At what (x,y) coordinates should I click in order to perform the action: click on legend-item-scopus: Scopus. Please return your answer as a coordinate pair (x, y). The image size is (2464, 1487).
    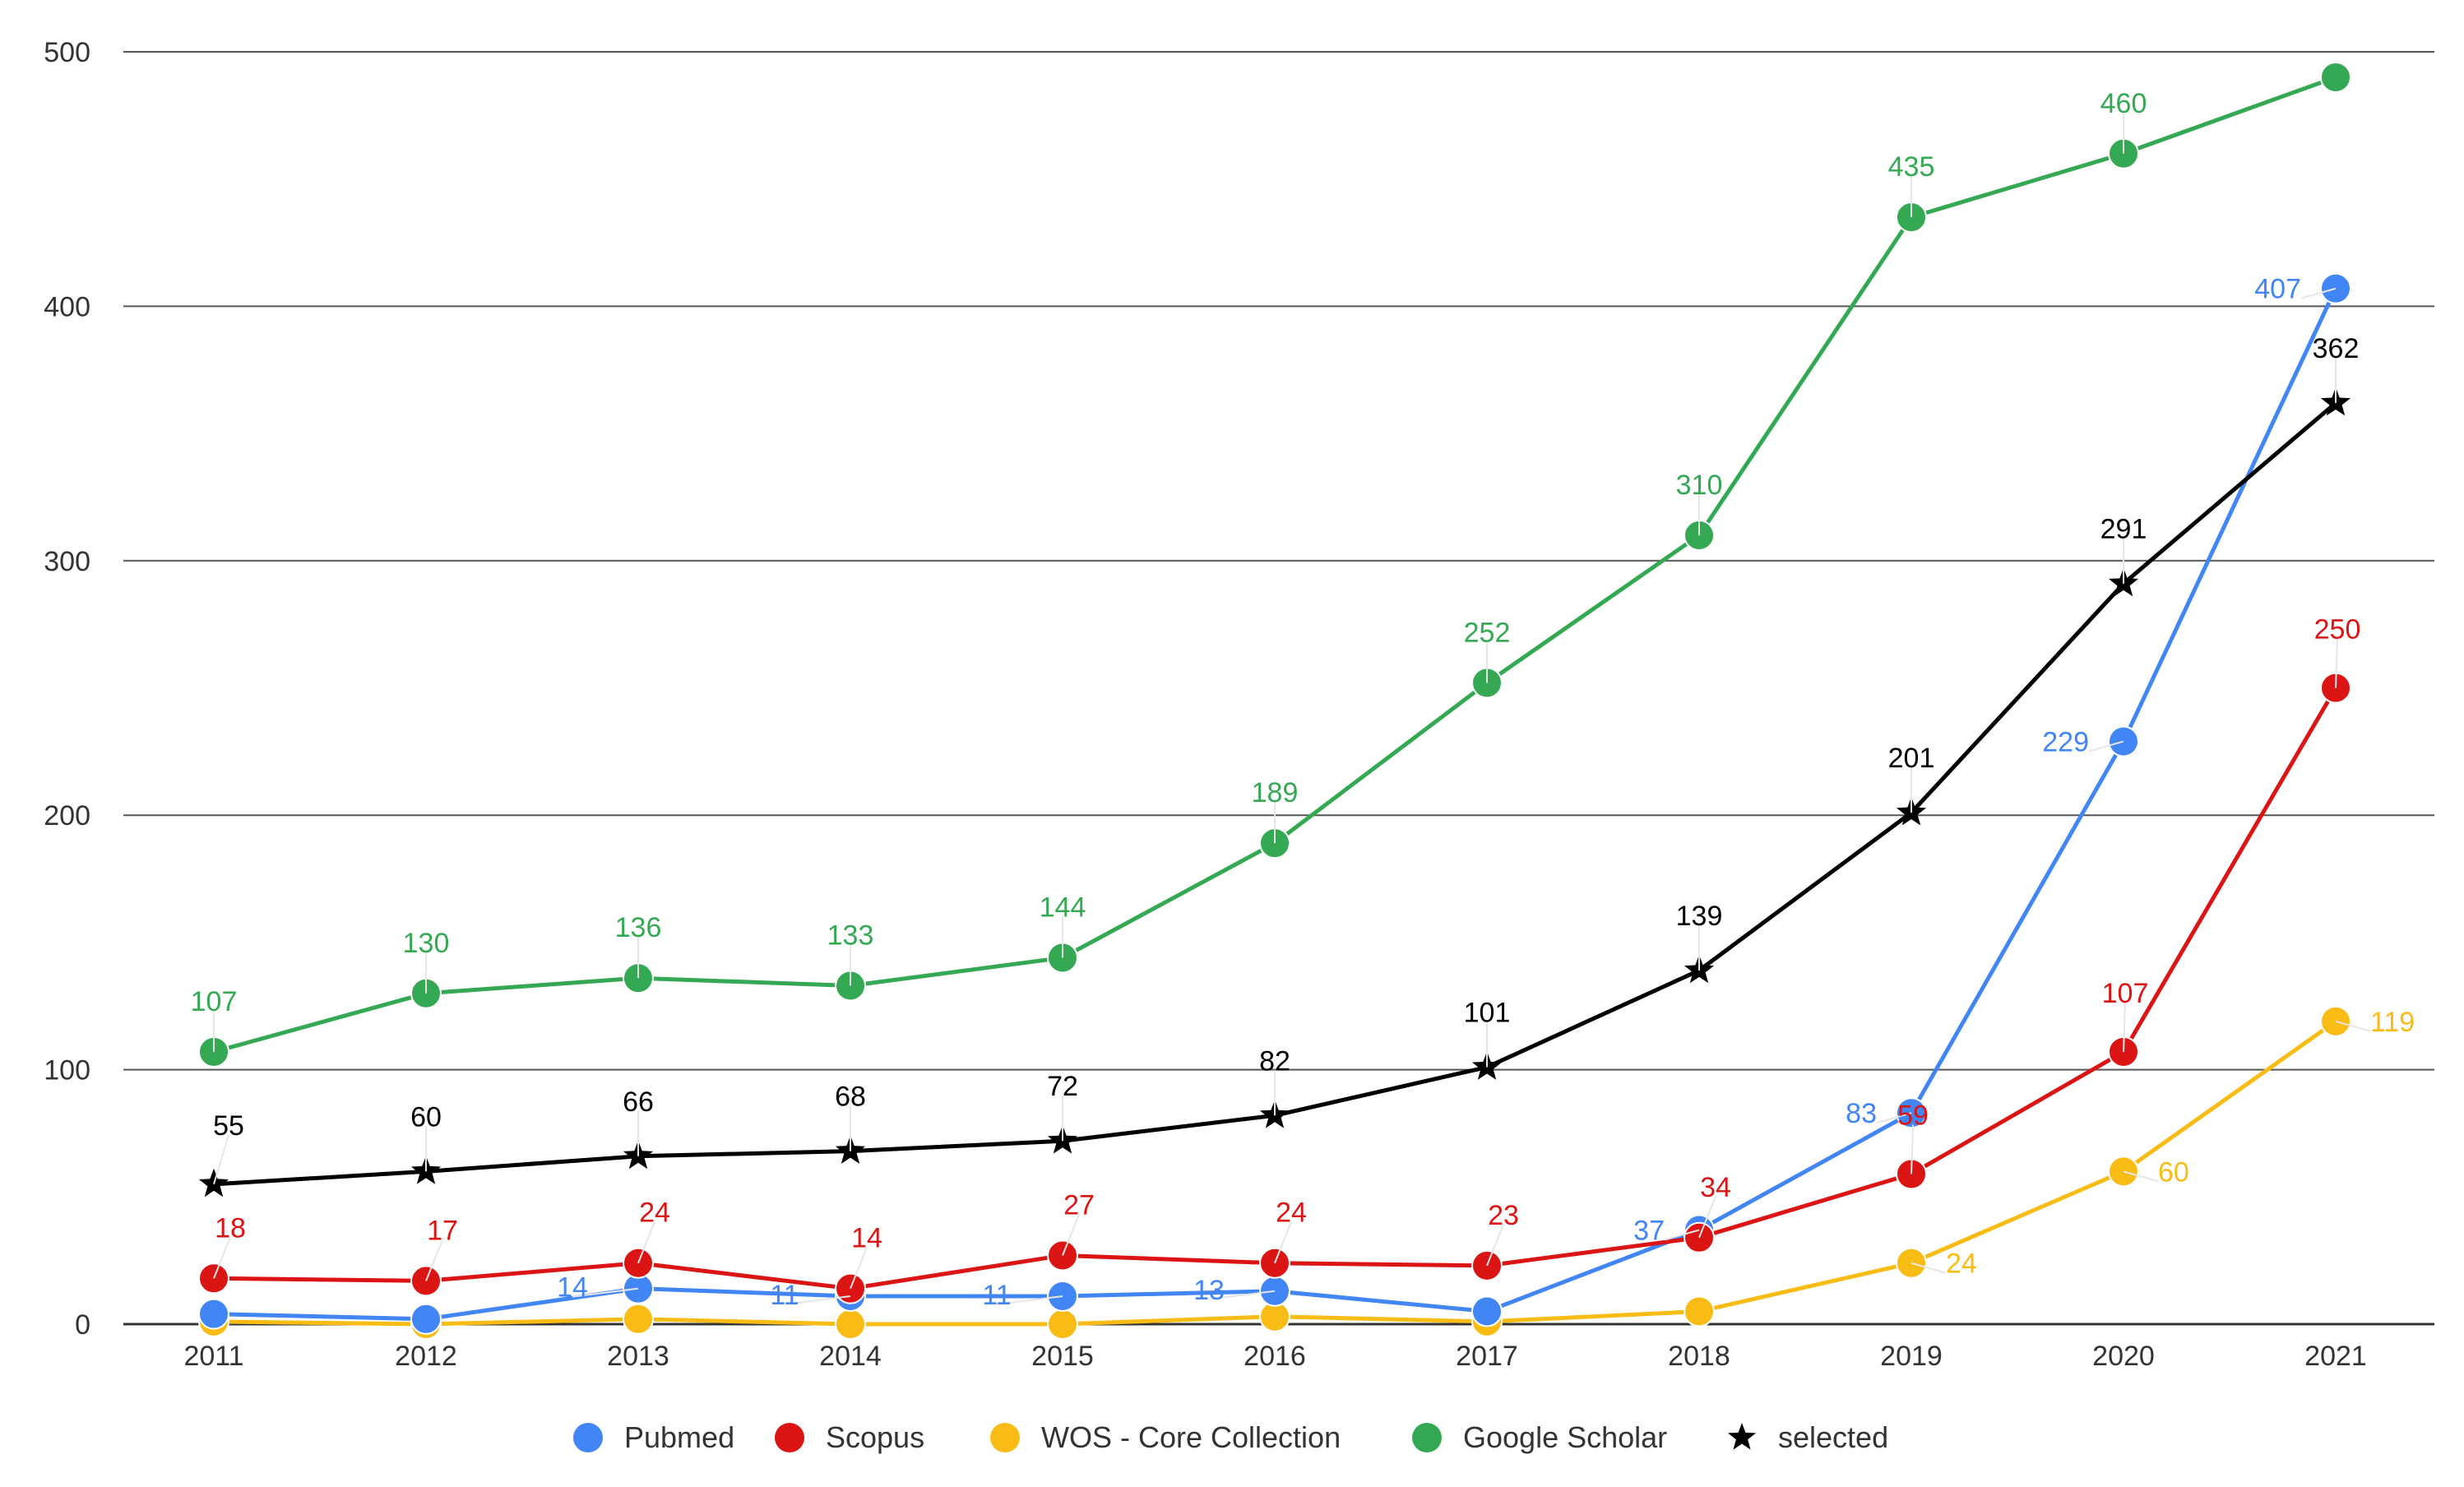
    Looking at the image, I should click on (849, 1437).